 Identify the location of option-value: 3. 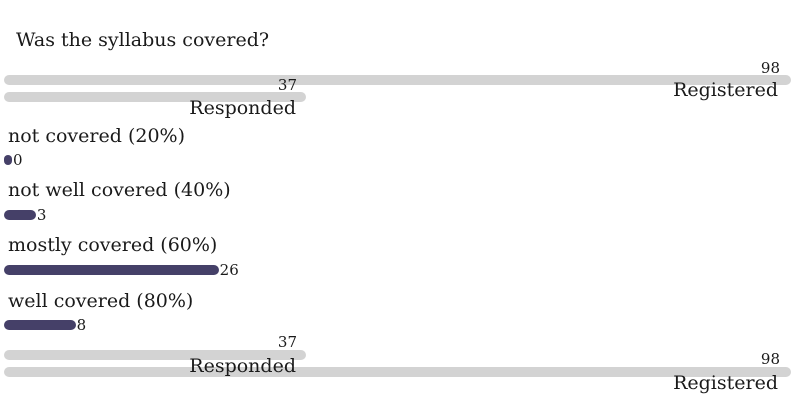
(41, 214).